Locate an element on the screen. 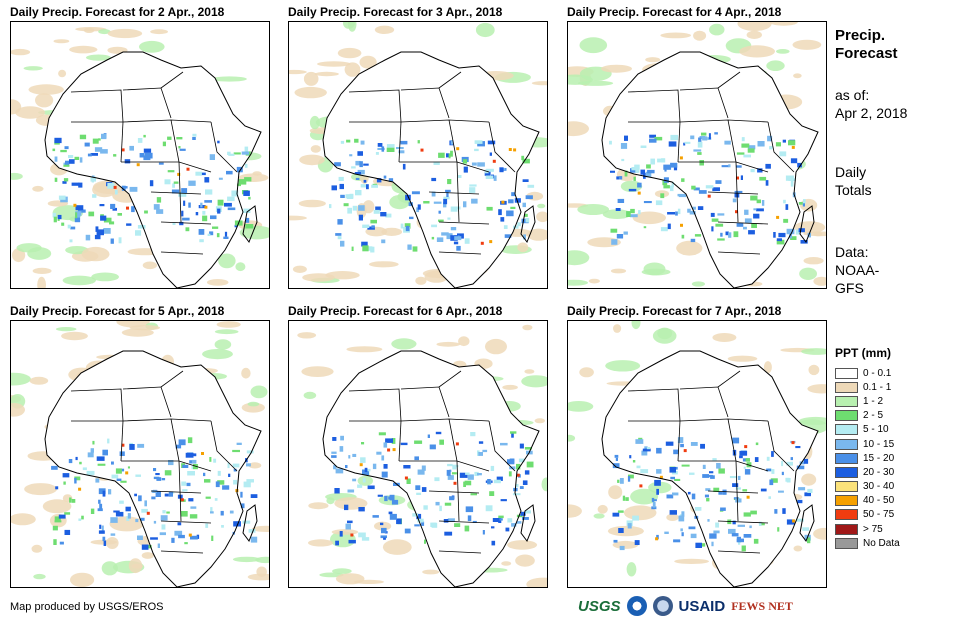  totals-line1: Daily is located at coordinates (851, 172).